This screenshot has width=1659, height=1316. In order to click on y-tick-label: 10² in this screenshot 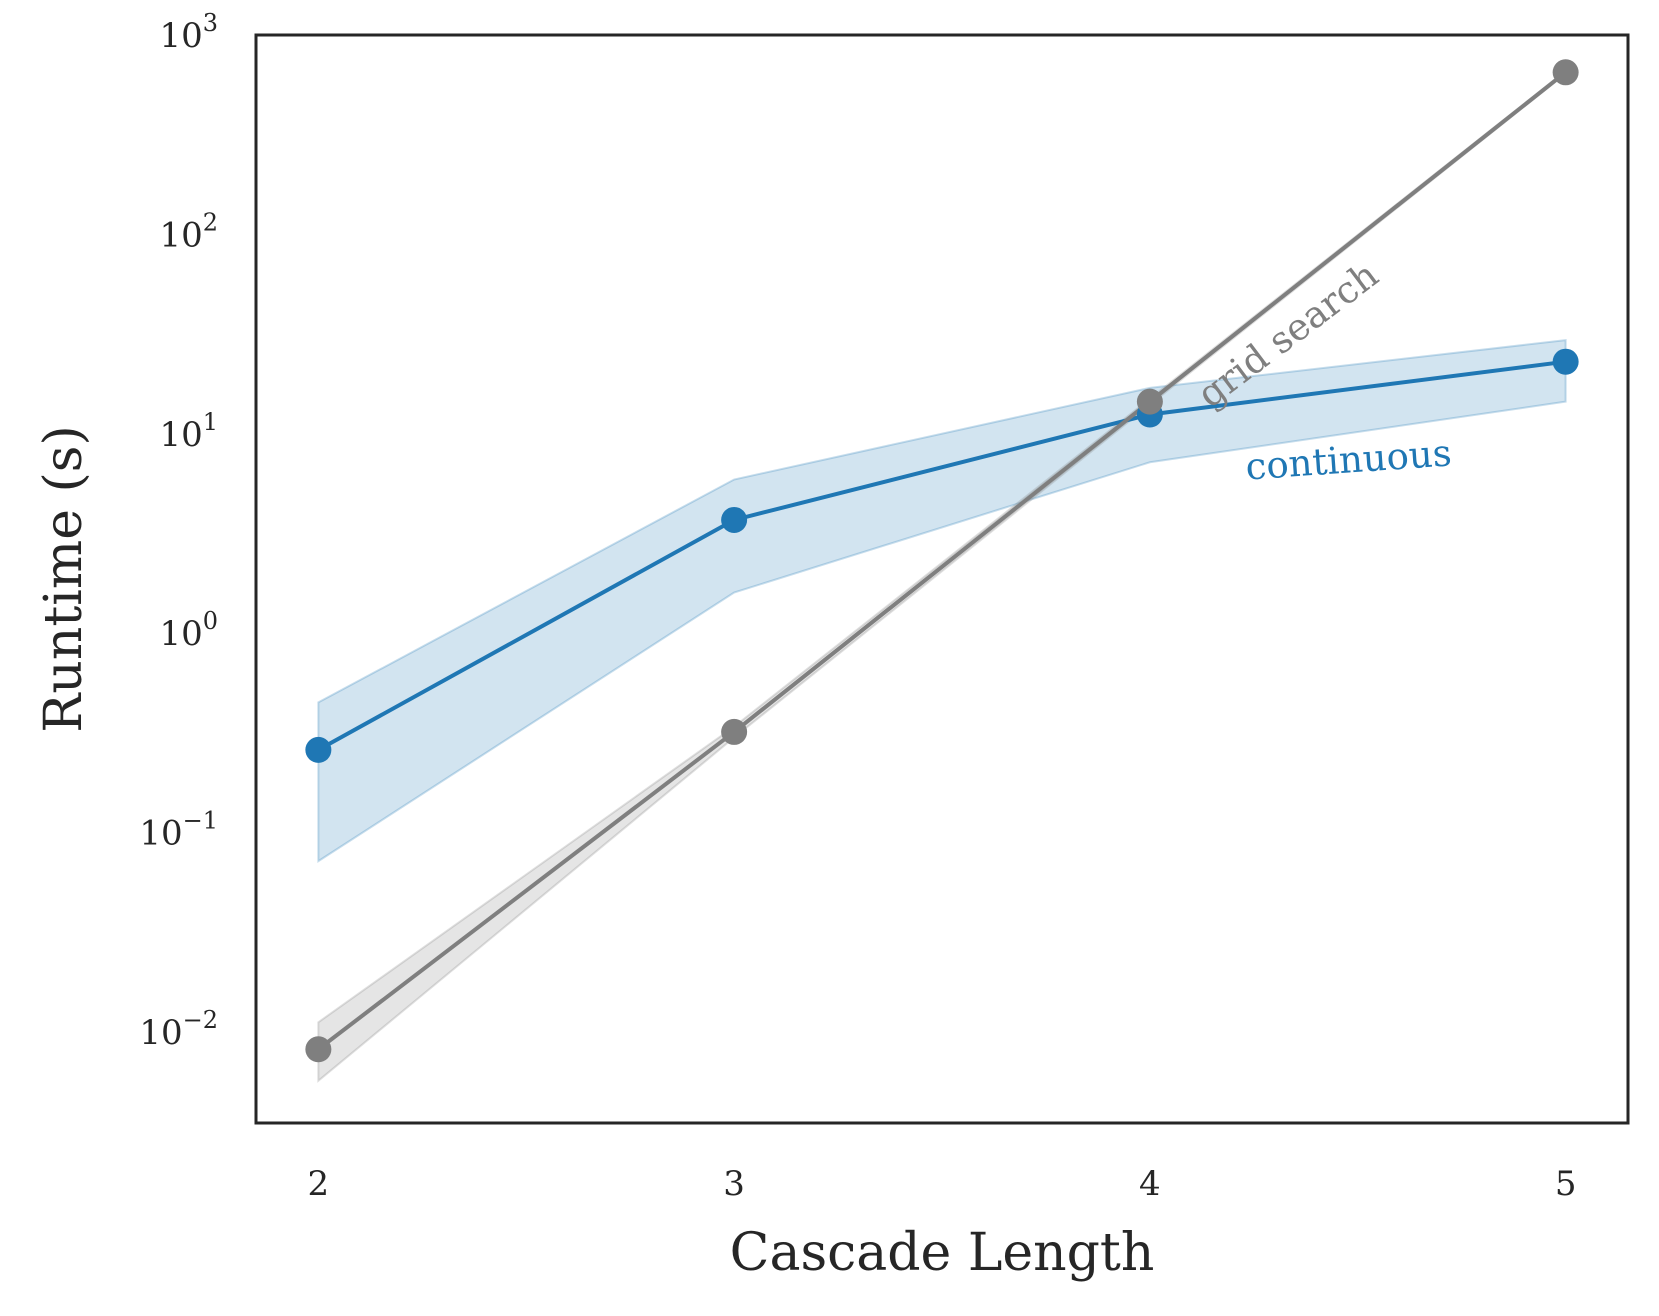, I will do `click(188, 231)`.